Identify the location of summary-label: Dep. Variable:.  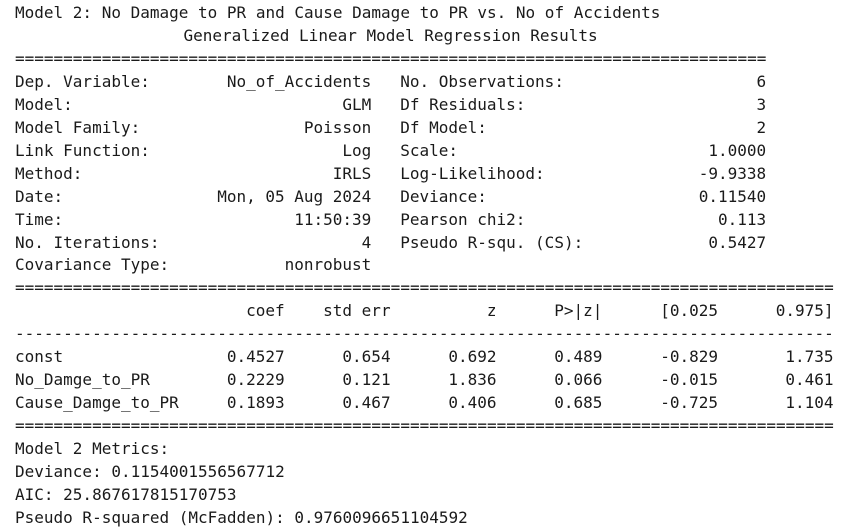
(82, 81).